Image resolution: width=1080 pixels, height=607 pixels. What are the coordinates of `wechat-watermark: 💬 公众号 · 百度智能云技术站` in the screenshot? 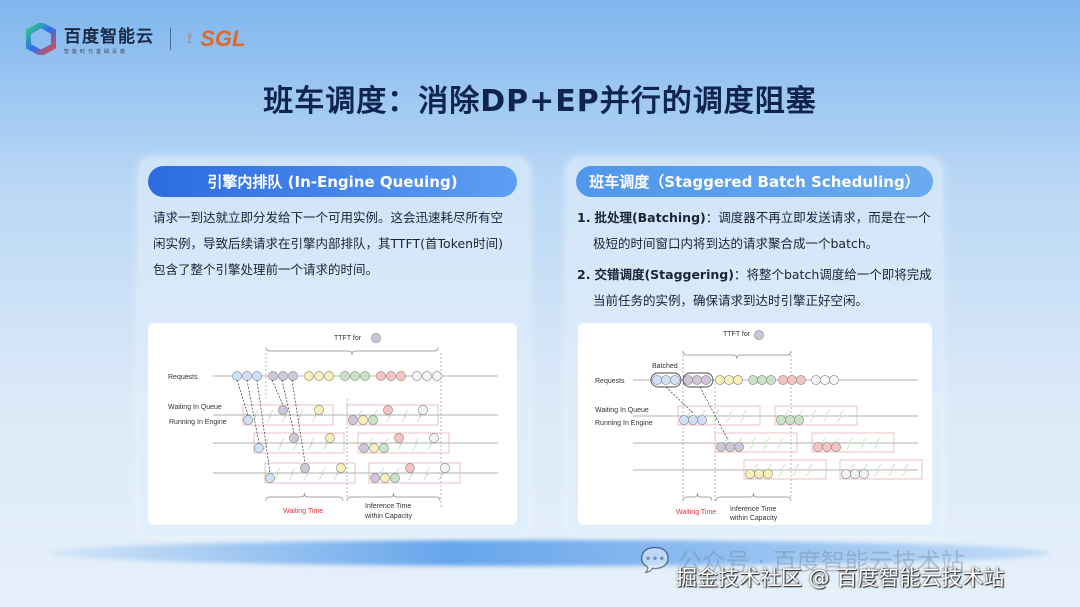 It's located at (802, 559).